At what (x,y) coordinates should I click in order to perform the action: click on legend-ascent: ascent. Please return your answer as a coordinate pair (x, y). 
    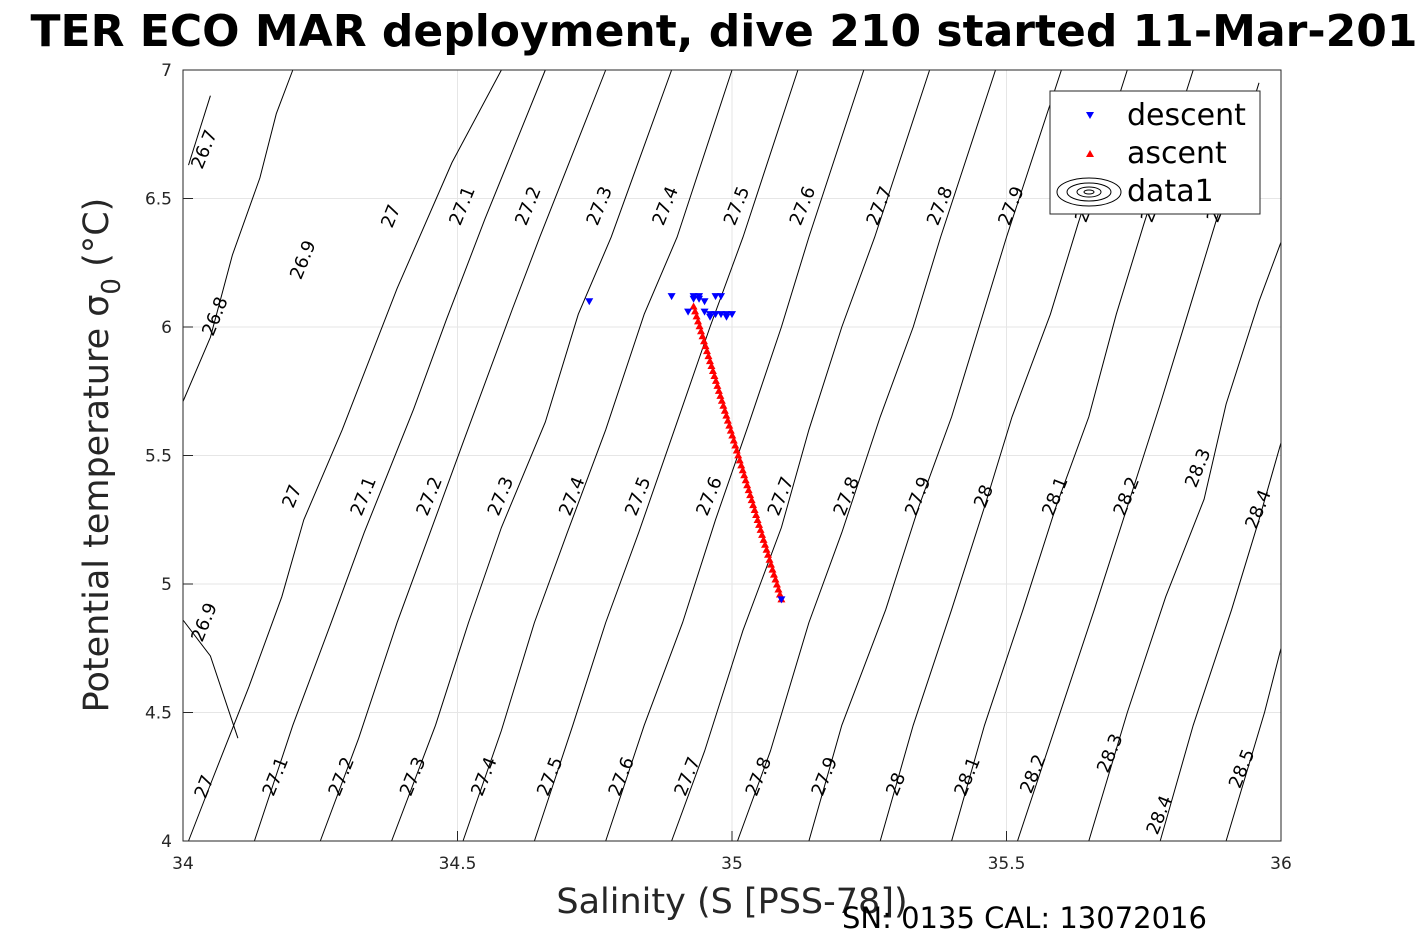
    Looking at the image, I should click on (1177, 153).